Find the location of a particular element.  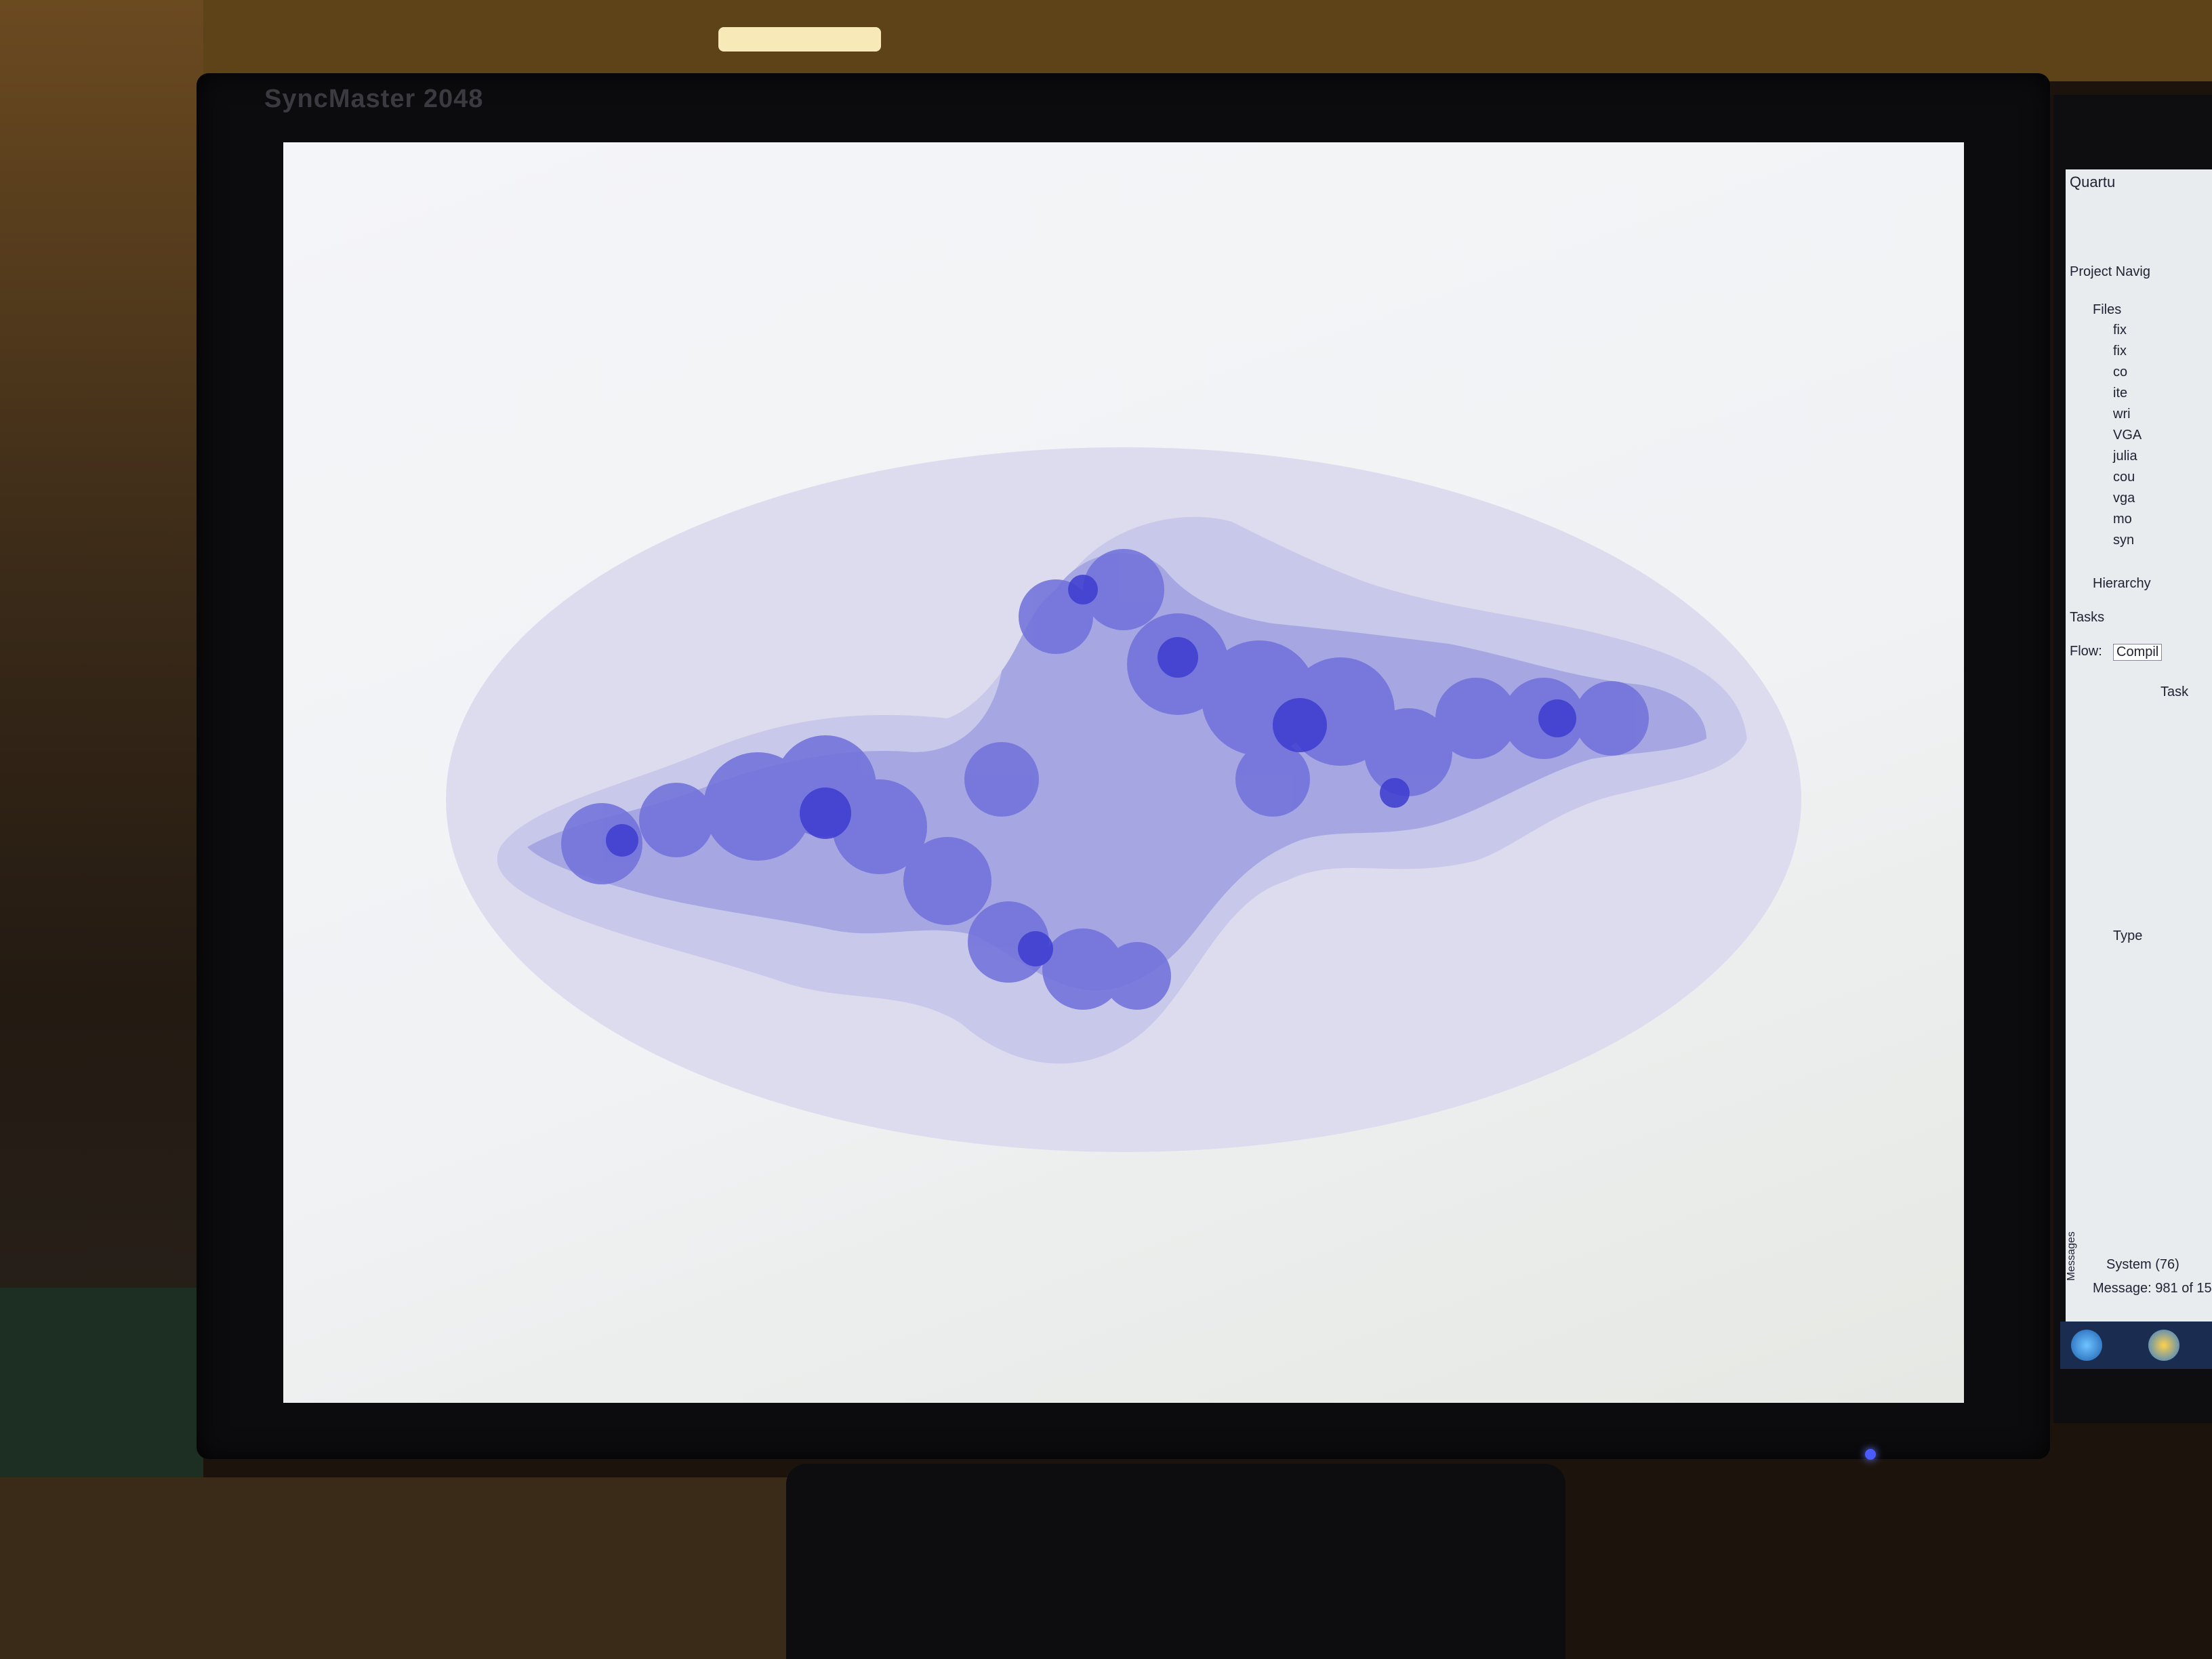

task-column-header: Task is located at coordinates (2174, 691).